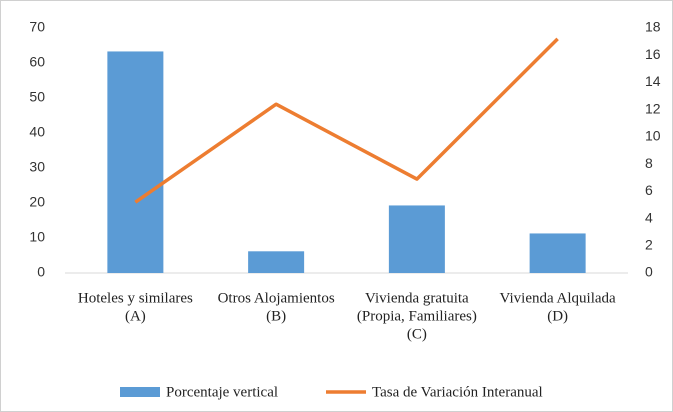  Describe the element at coordinates (37, 97) in the screenshot. I see `y-tick-label: 50` at that location.